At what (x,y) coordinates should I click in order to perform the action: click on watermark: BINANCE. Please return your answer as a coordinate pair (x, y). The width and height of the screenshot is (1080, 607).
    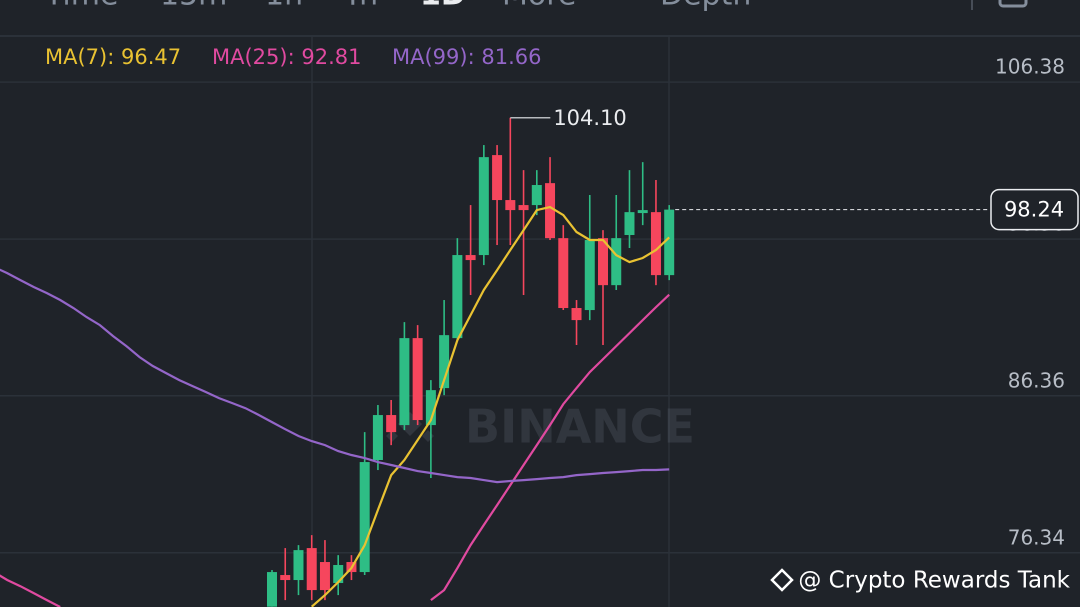
    Looking at the image, I should click on (580, 427).